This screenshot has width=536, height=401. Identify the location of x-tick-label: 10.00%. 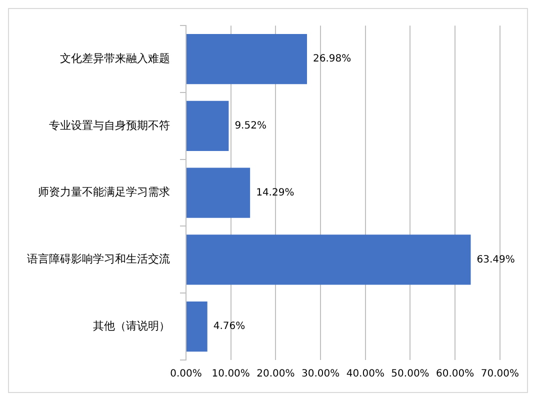
(231, 374).